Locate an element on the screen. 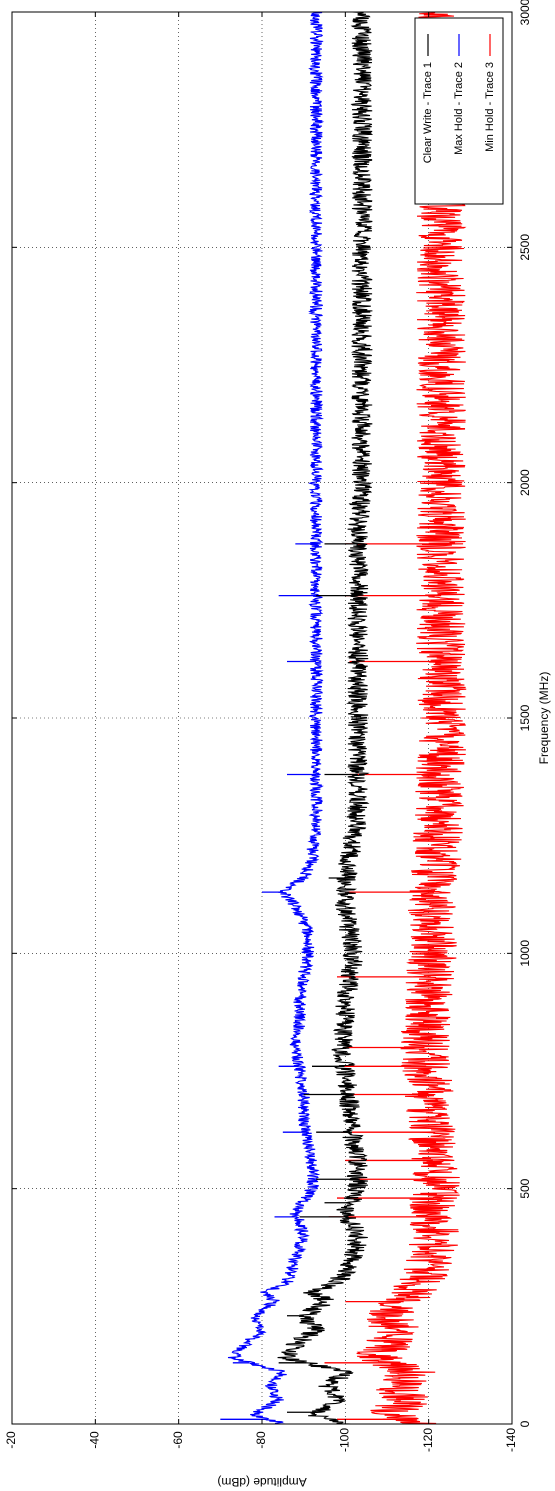 This screenshot has height=1491, width=555. legend-label: Clear Write - Trace 1 is located at coordinates (428, 112).